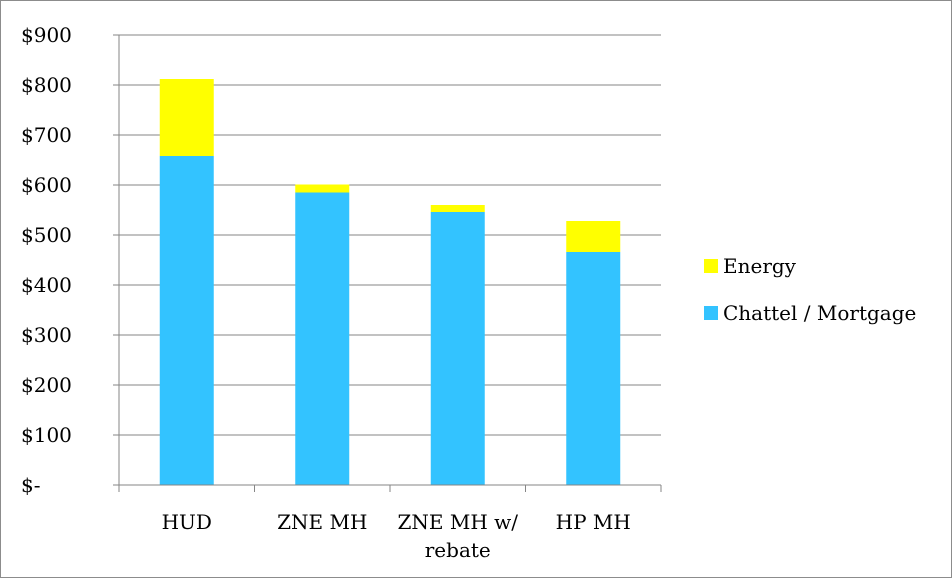 This screenshot has height=579, width=952. Describe the element at coordinates (46, 435) in the screenshot. I see `y-tick-label: $100` at that location.